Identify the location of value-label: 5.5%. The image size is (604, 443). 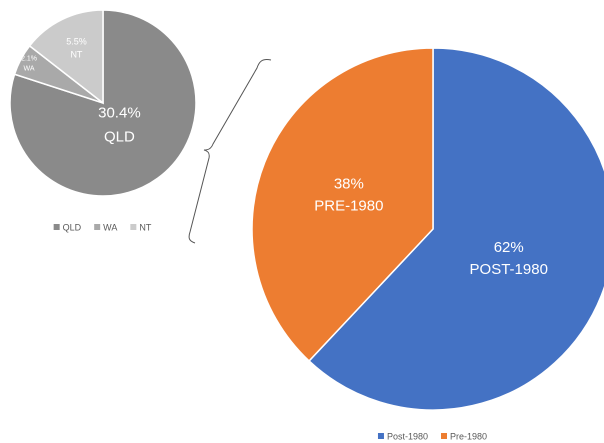
(76, 42).